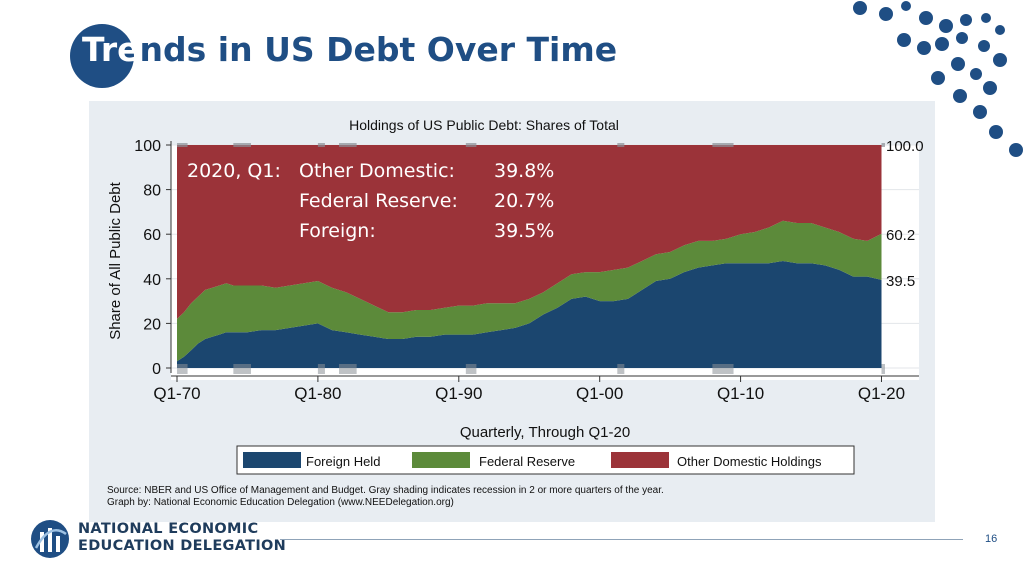 The width and height of the screenshot is (1024, 576). What do you see at coordinates (234, 171) in the screenshot?
I see `annotation-prefix: 2020, Q1:` at bounding box center [234, 171].